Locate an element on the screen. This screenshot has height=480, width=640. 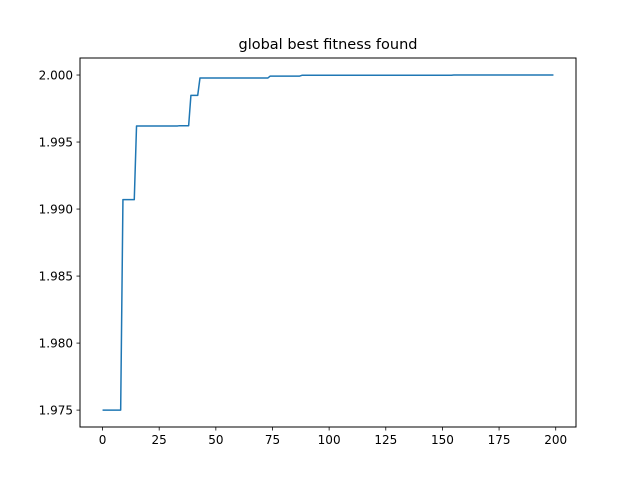
x-tick-label: 25 is located at coordinates (159, 440).